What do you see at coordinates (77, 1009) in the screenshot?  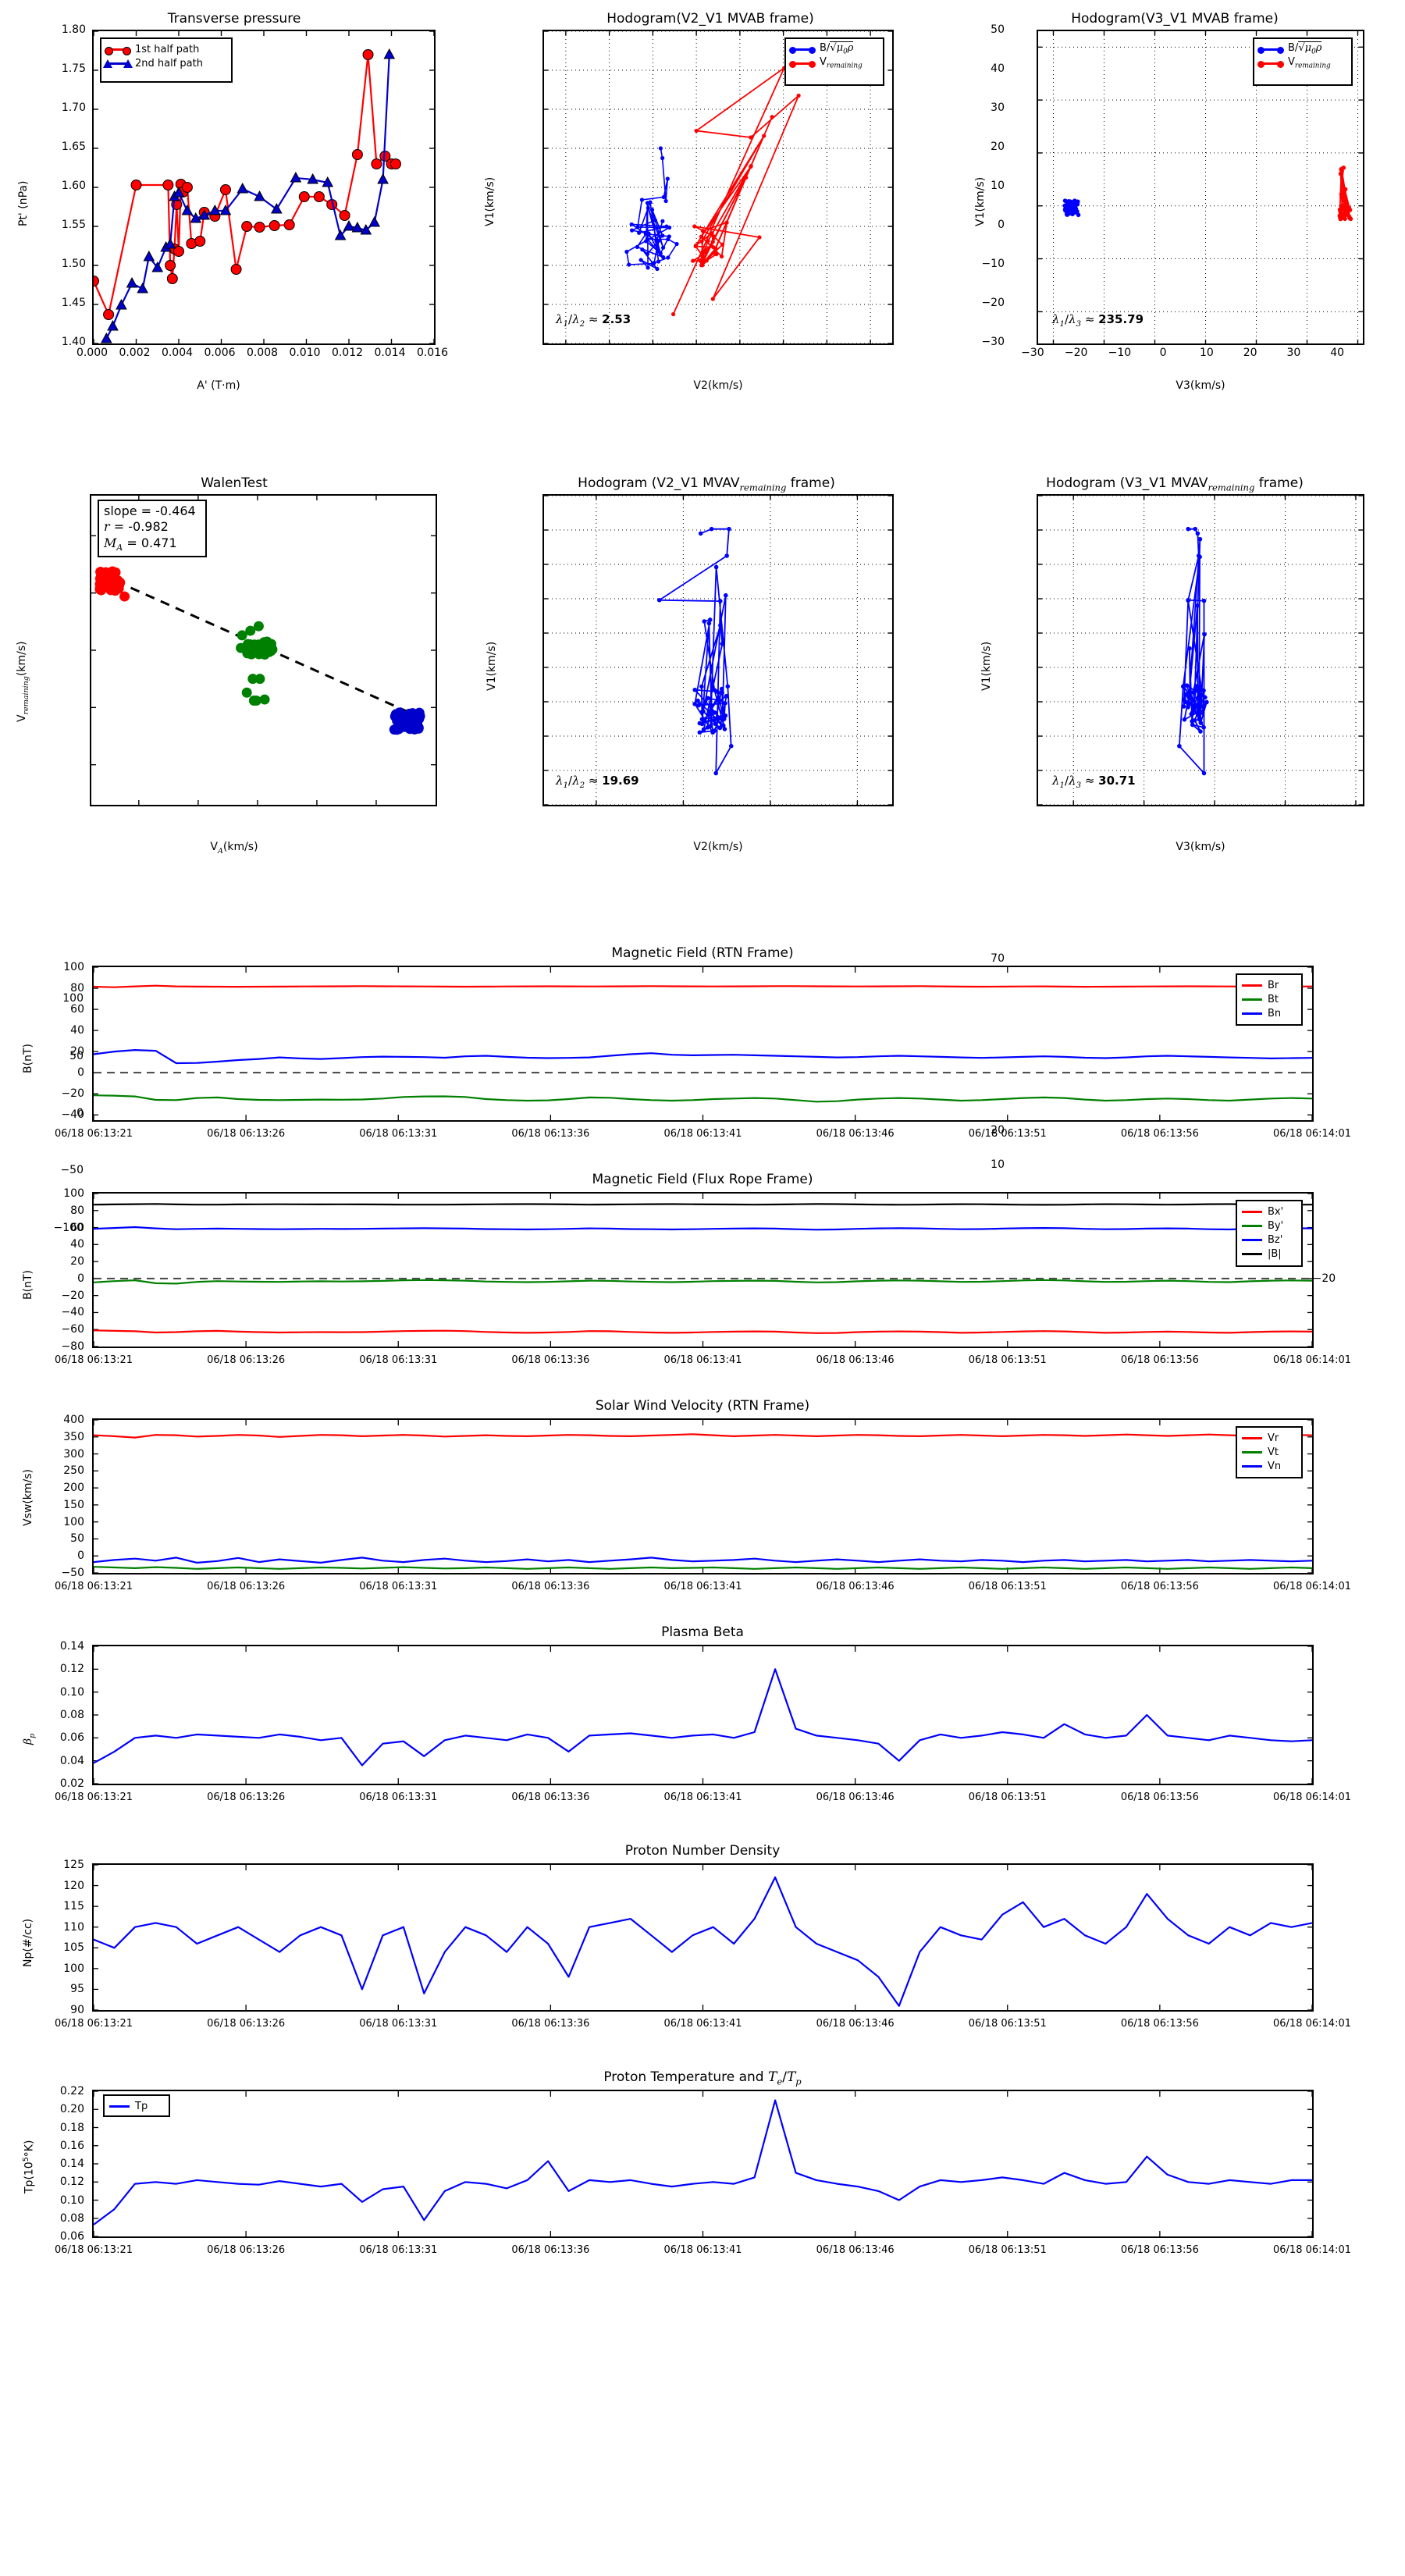 I see `y-tick-label: 60` at bounding box center [77, 1009].